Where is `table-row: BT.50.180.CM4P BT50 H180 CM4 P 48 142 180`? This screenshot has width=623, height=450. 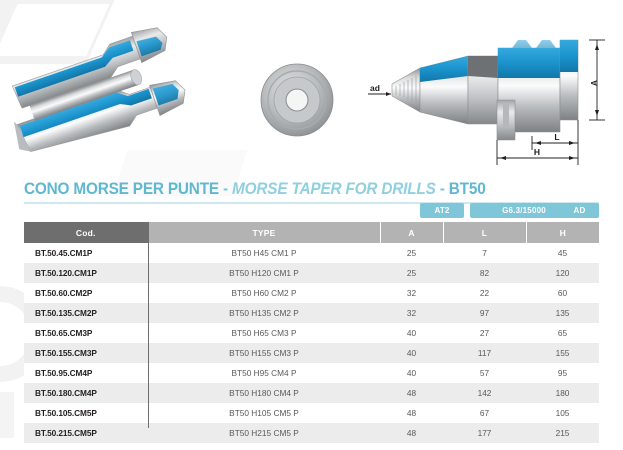
table-row: BT.50.180.CM4P BT50 H180 CM4 P 48 142 180 is located at coordinates (311, 393).